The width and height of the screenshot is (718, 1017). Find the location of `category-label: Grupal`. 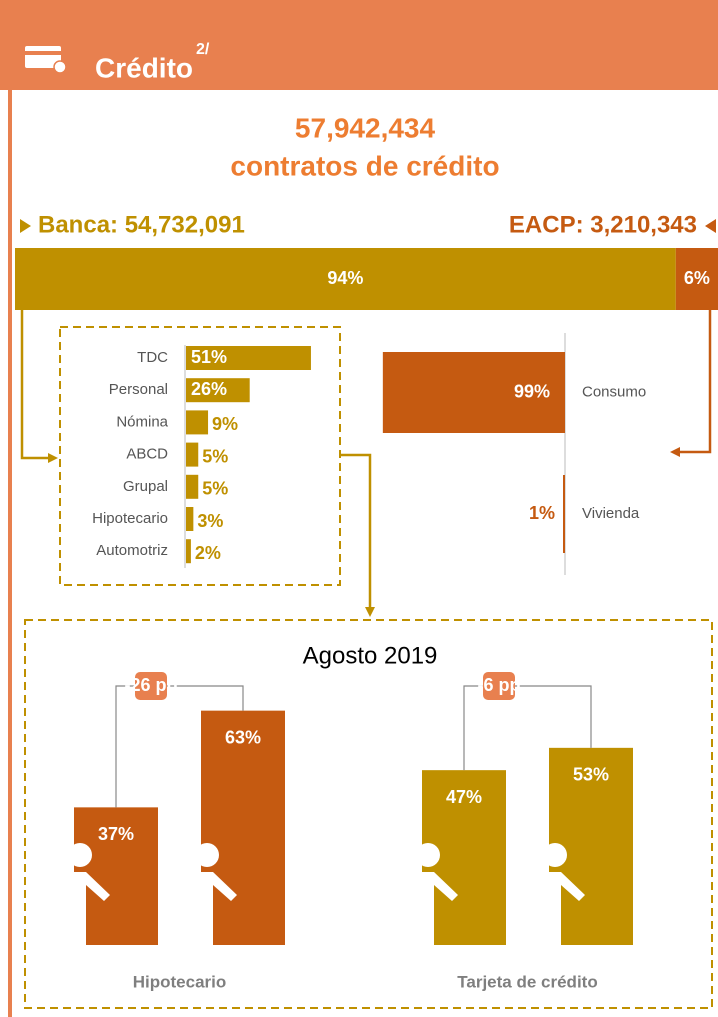

category-label: Grupal is located at coordinates (145, 486).